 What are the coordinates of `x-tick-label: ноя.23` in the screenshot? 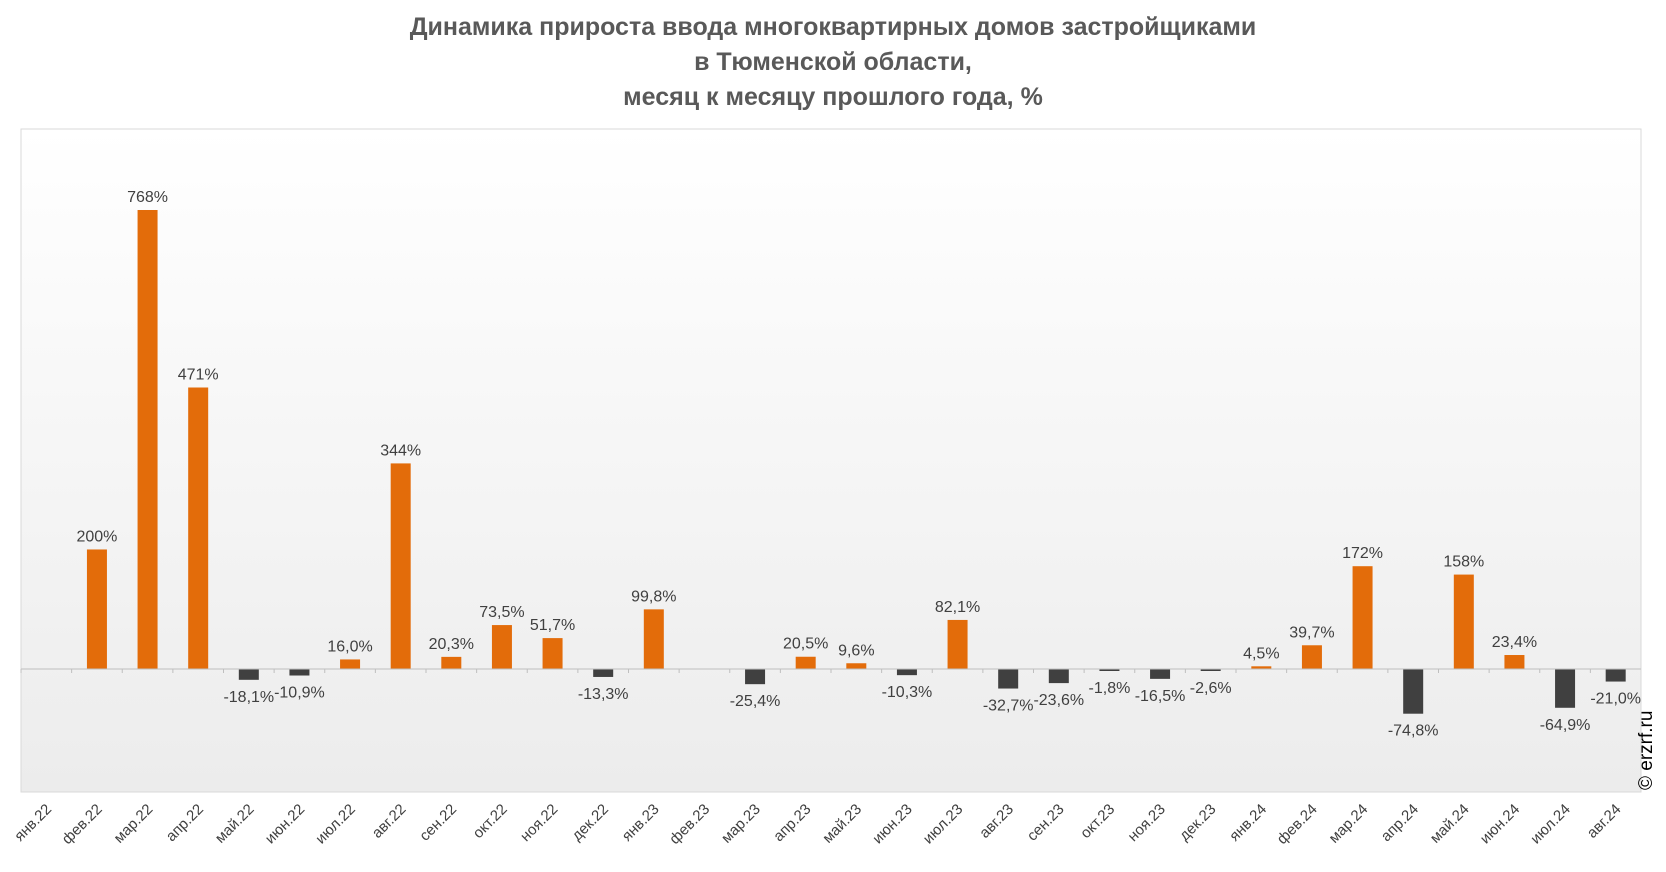 It's located at (1147, 823).